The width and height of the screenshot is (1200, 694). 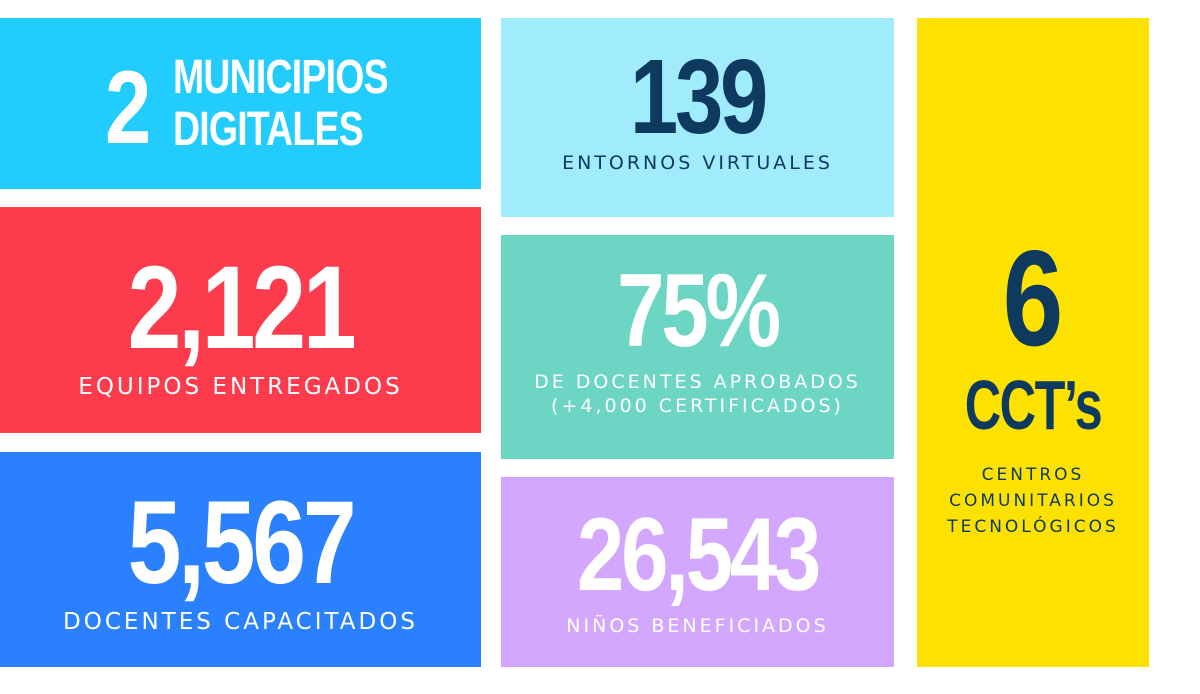 What do you see at coordinates (697, 626) in the screenshot?
I see `ninos-caption: NIÑOS BENEFICIADOS` at bounding box center [697, 626].